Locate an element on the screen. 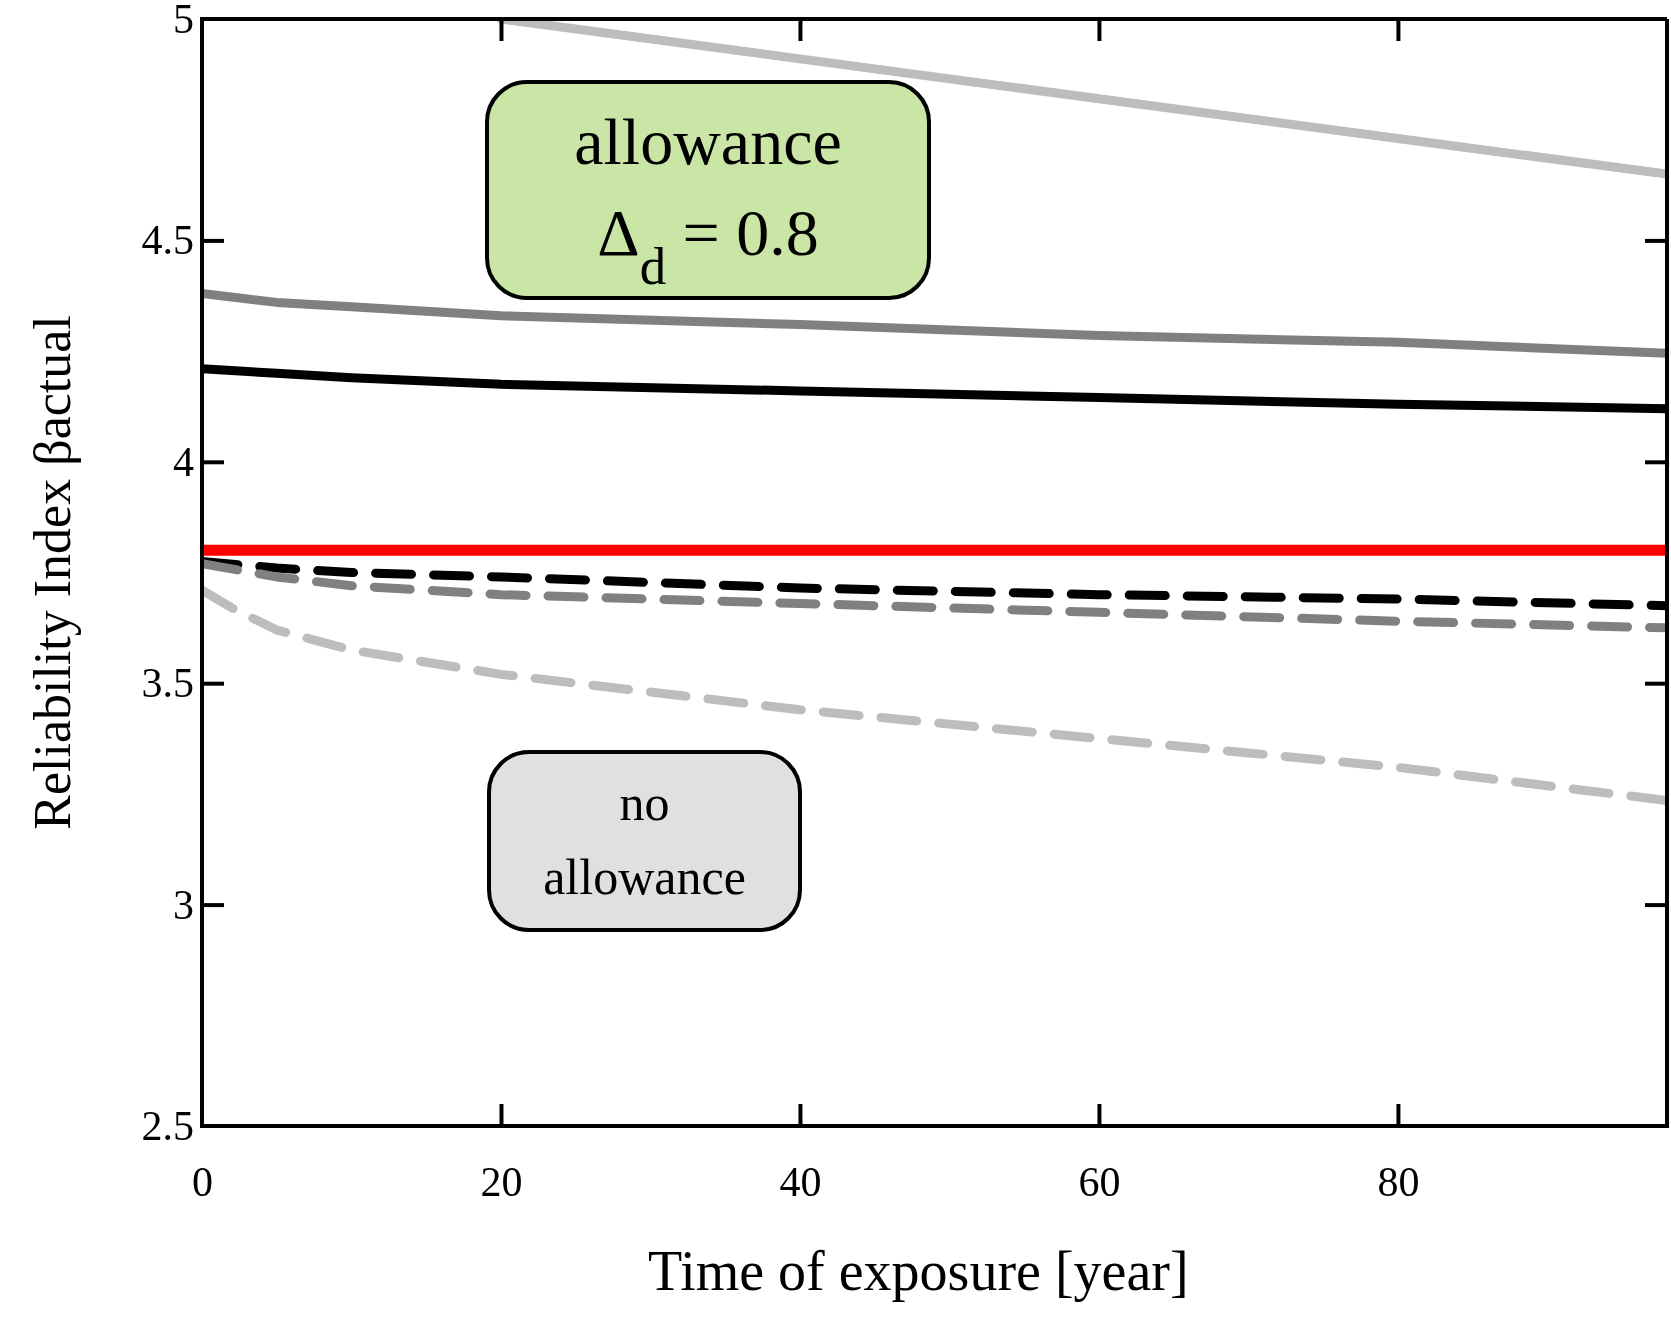 The image size is (1671, 1321). y-tick-label: 4.5 is located at coordinates (167, 240).